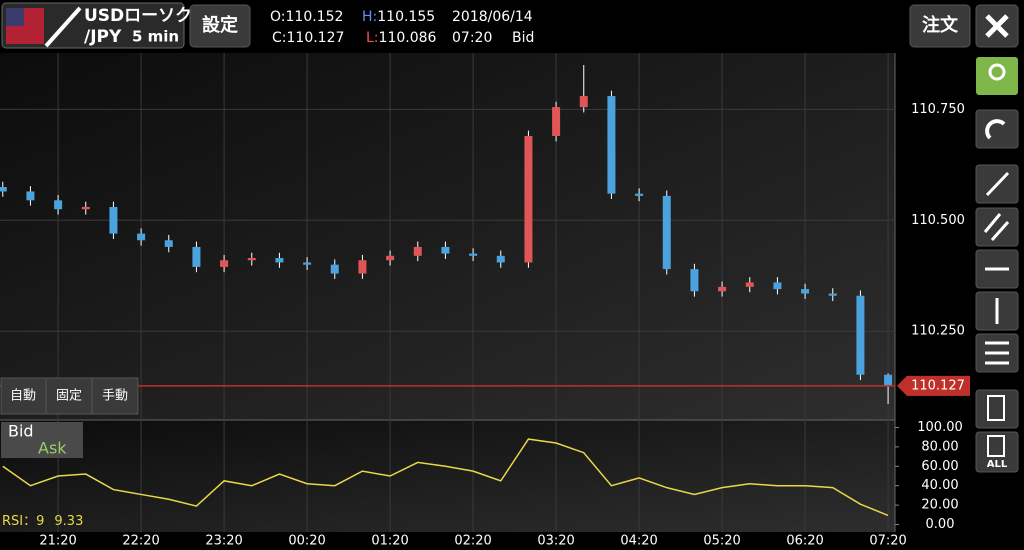  What do you see at coordinates (138, 16) in the screenshot?
I see `pair-top: USDローソク` at bounding box center [138, 16].